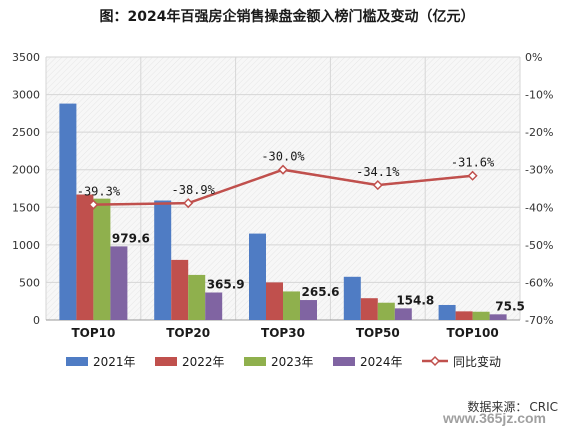 The width and height of the screenshot is (574, 432). I want to click on source-note: 数据来源： CRIC, so click(511, 406).